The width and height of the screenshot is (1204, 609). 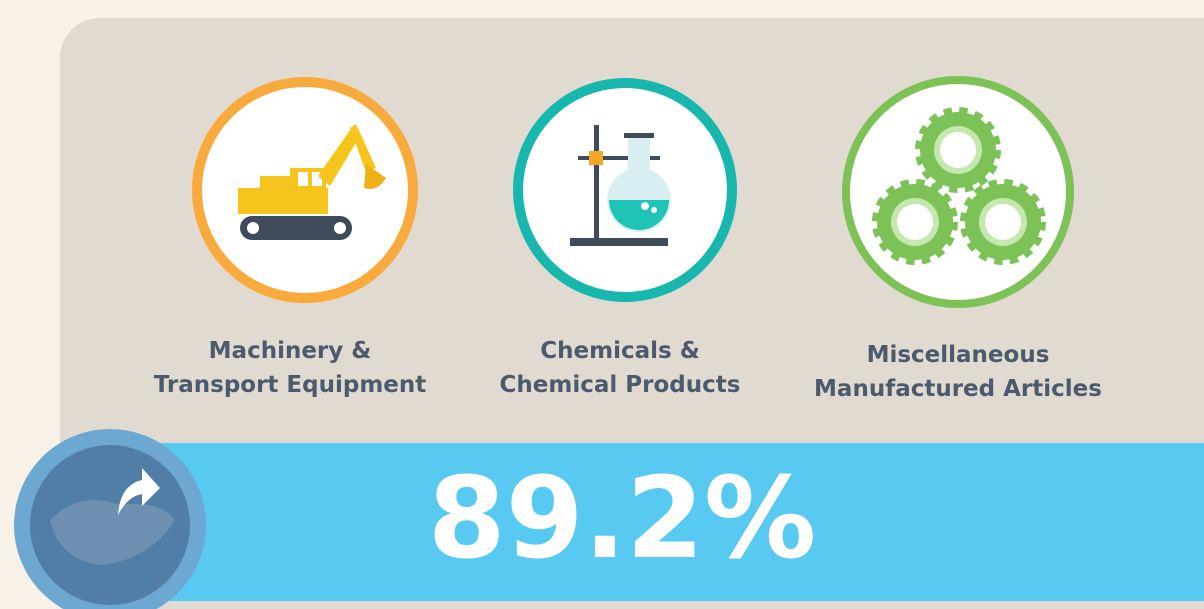 I want to click on item-label: Miscellaneous, so click(x=958, y=355).